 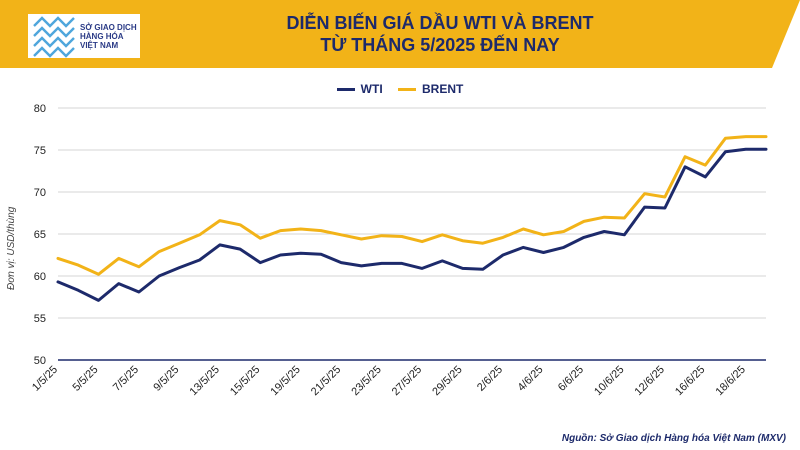 What do you see at coordinates (285, 381) in the screenshot?
I see `x-tick-label: 19/5/25` at bounding box center [285, 381].